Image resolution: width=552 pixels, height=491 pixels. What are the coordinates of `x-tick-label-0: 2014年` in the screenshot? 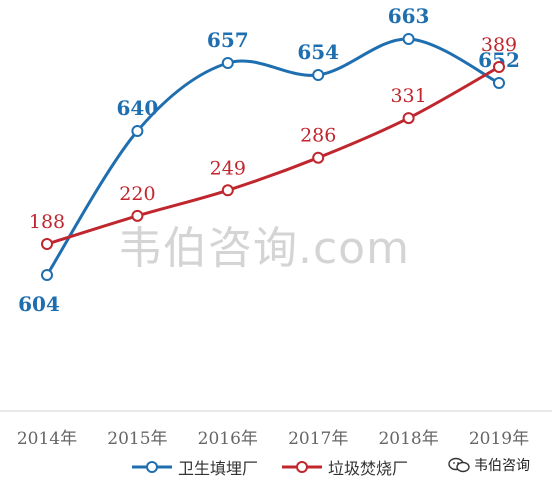 It's located at (47, 439).